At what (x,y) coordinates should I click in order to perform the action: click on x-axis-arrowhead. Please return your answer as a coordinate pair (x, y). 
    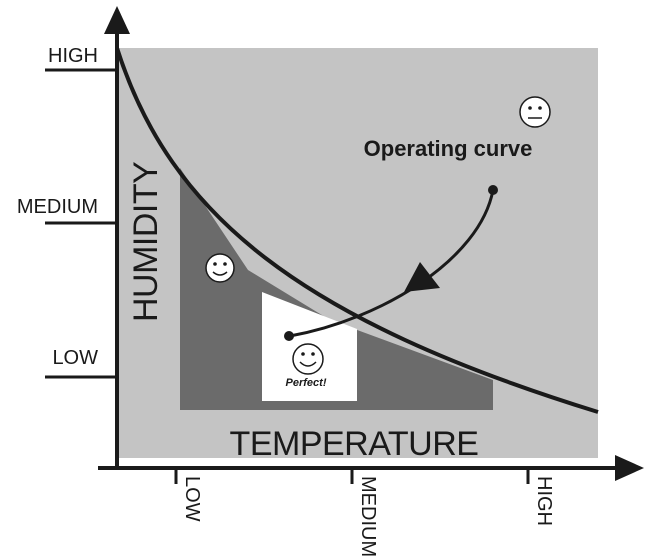
    Looking at the image, I should click on (629, 468).